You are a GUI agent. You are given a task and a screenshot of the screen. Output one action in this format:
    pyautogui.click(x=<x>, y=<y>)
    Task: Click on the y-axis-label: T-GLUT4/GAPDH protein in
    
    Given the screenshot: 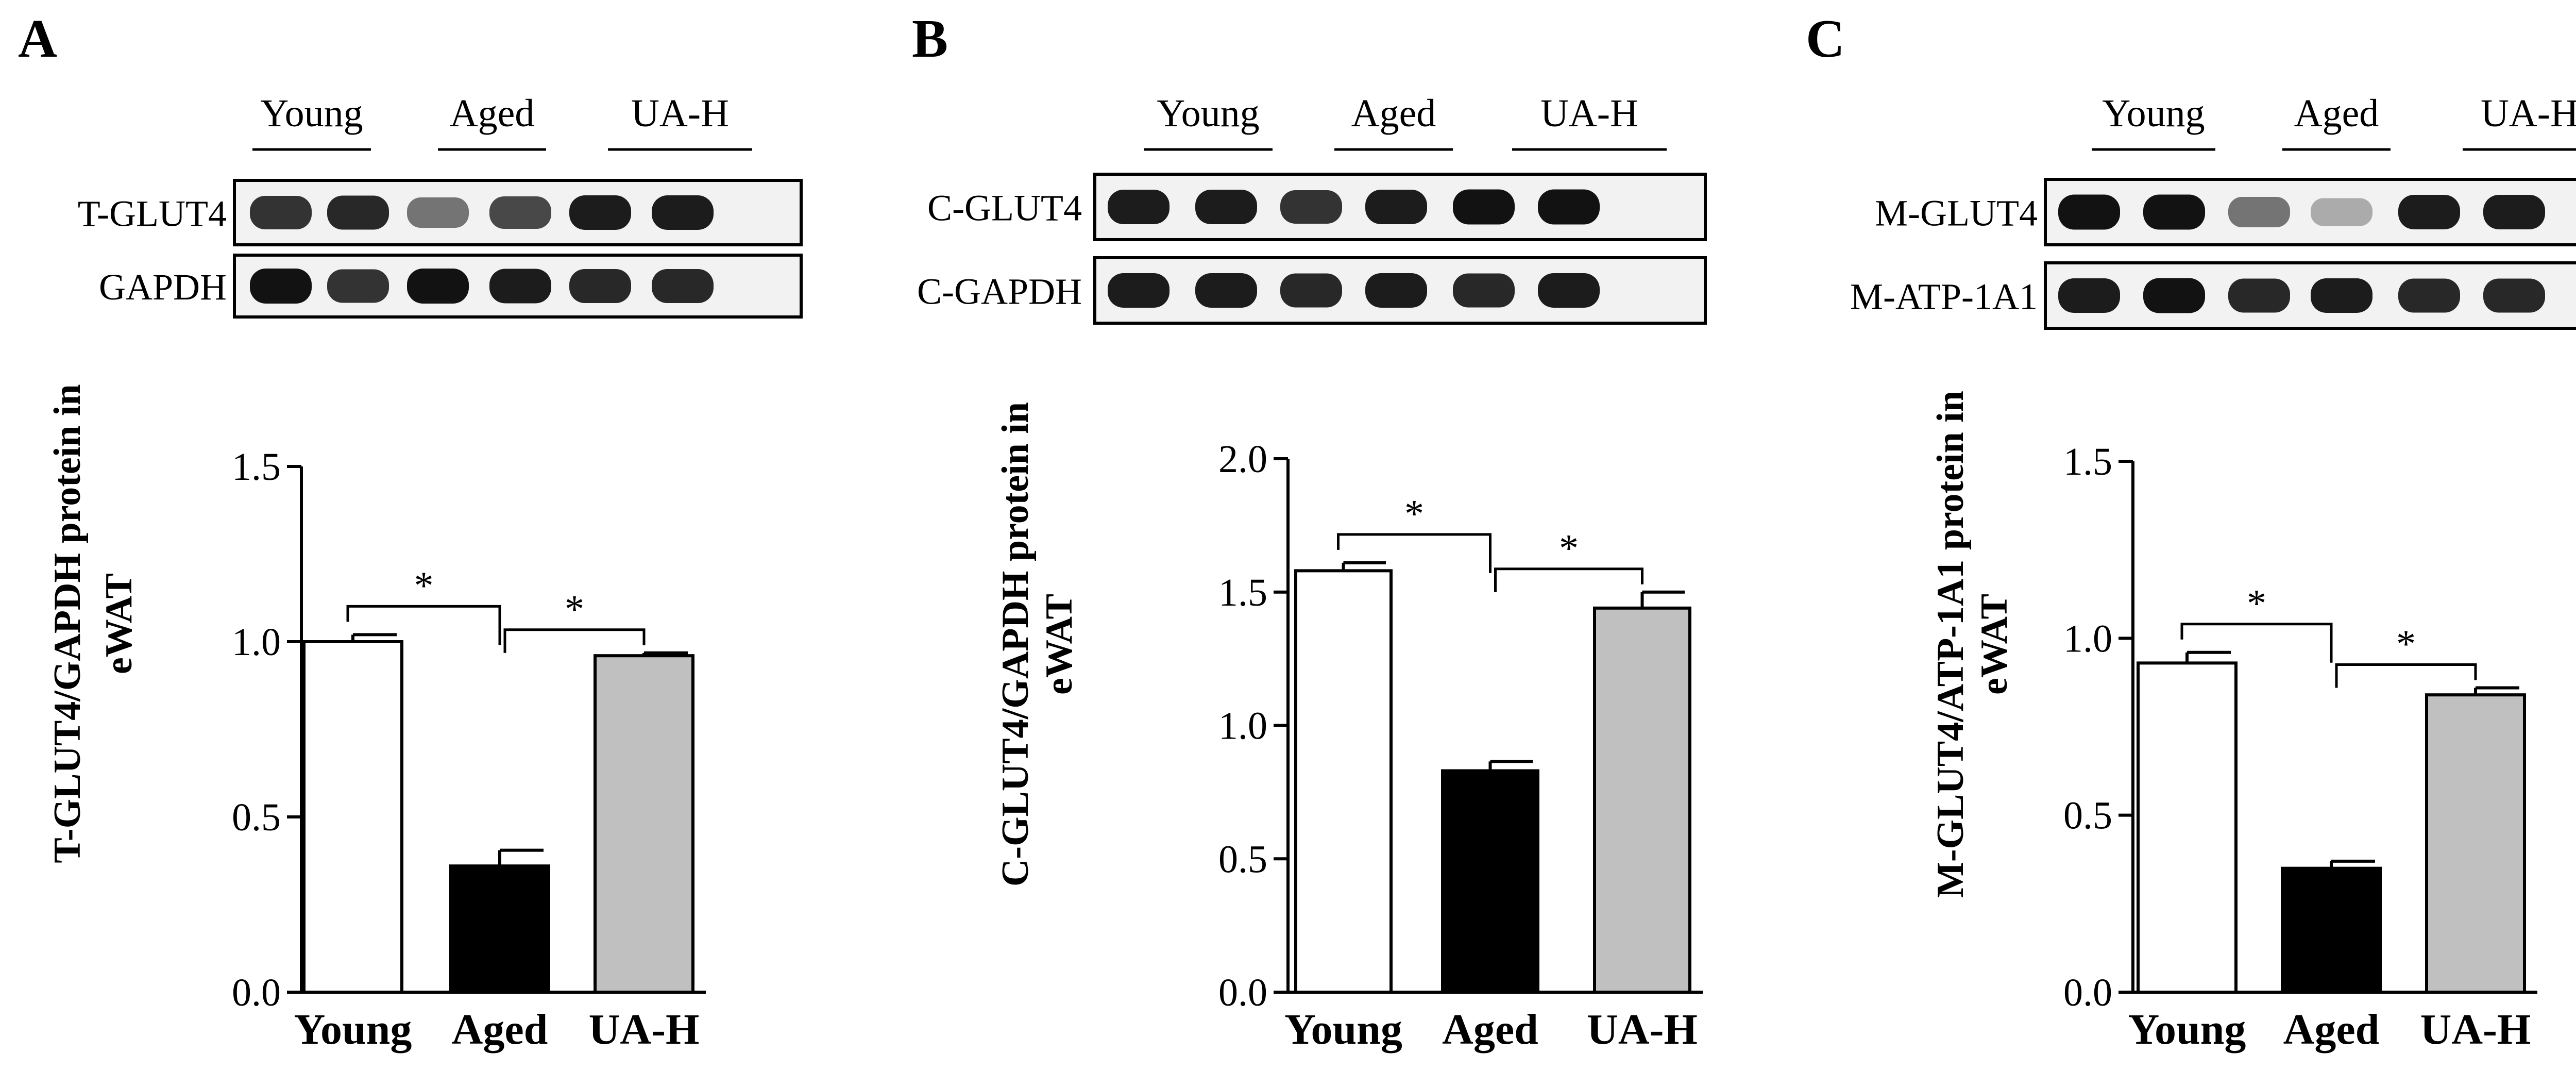 What is the action you would take?
    pyautogui.click(x=67, y=623)
    